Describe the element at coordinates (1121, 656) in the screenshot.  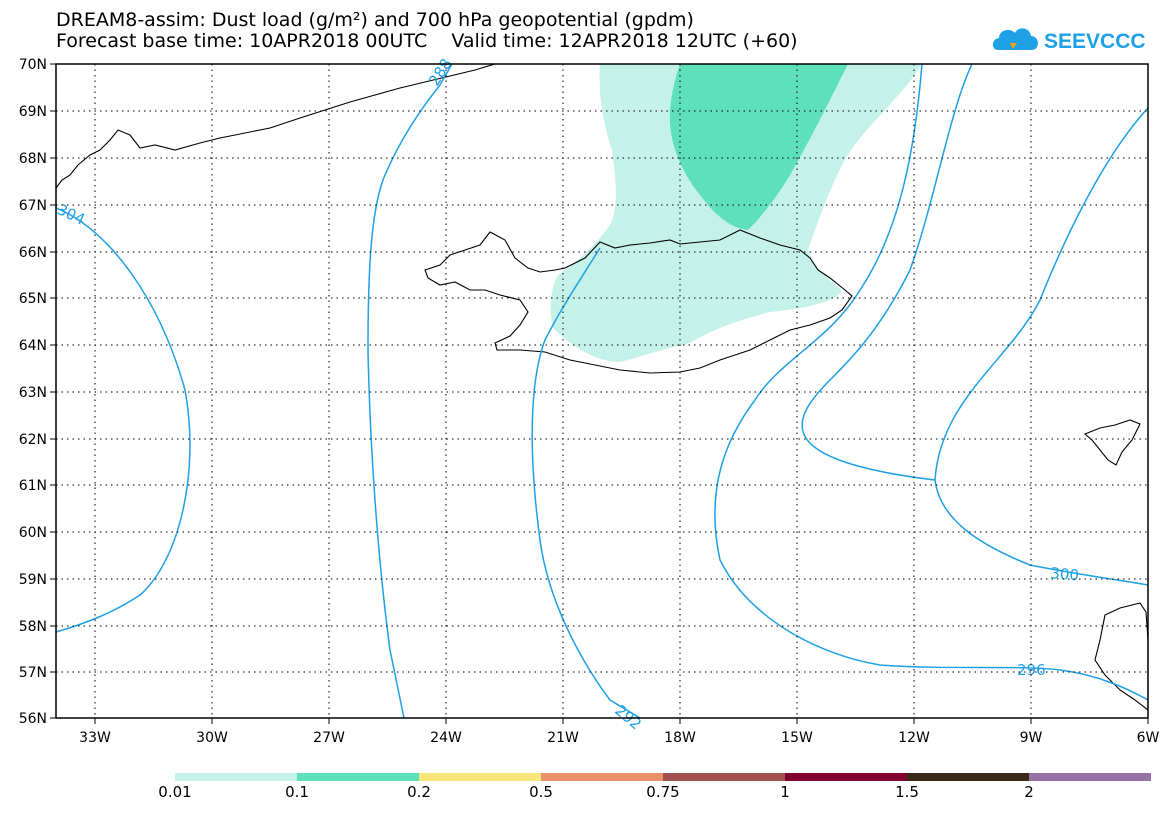
I see `scotland-coast` at that location.